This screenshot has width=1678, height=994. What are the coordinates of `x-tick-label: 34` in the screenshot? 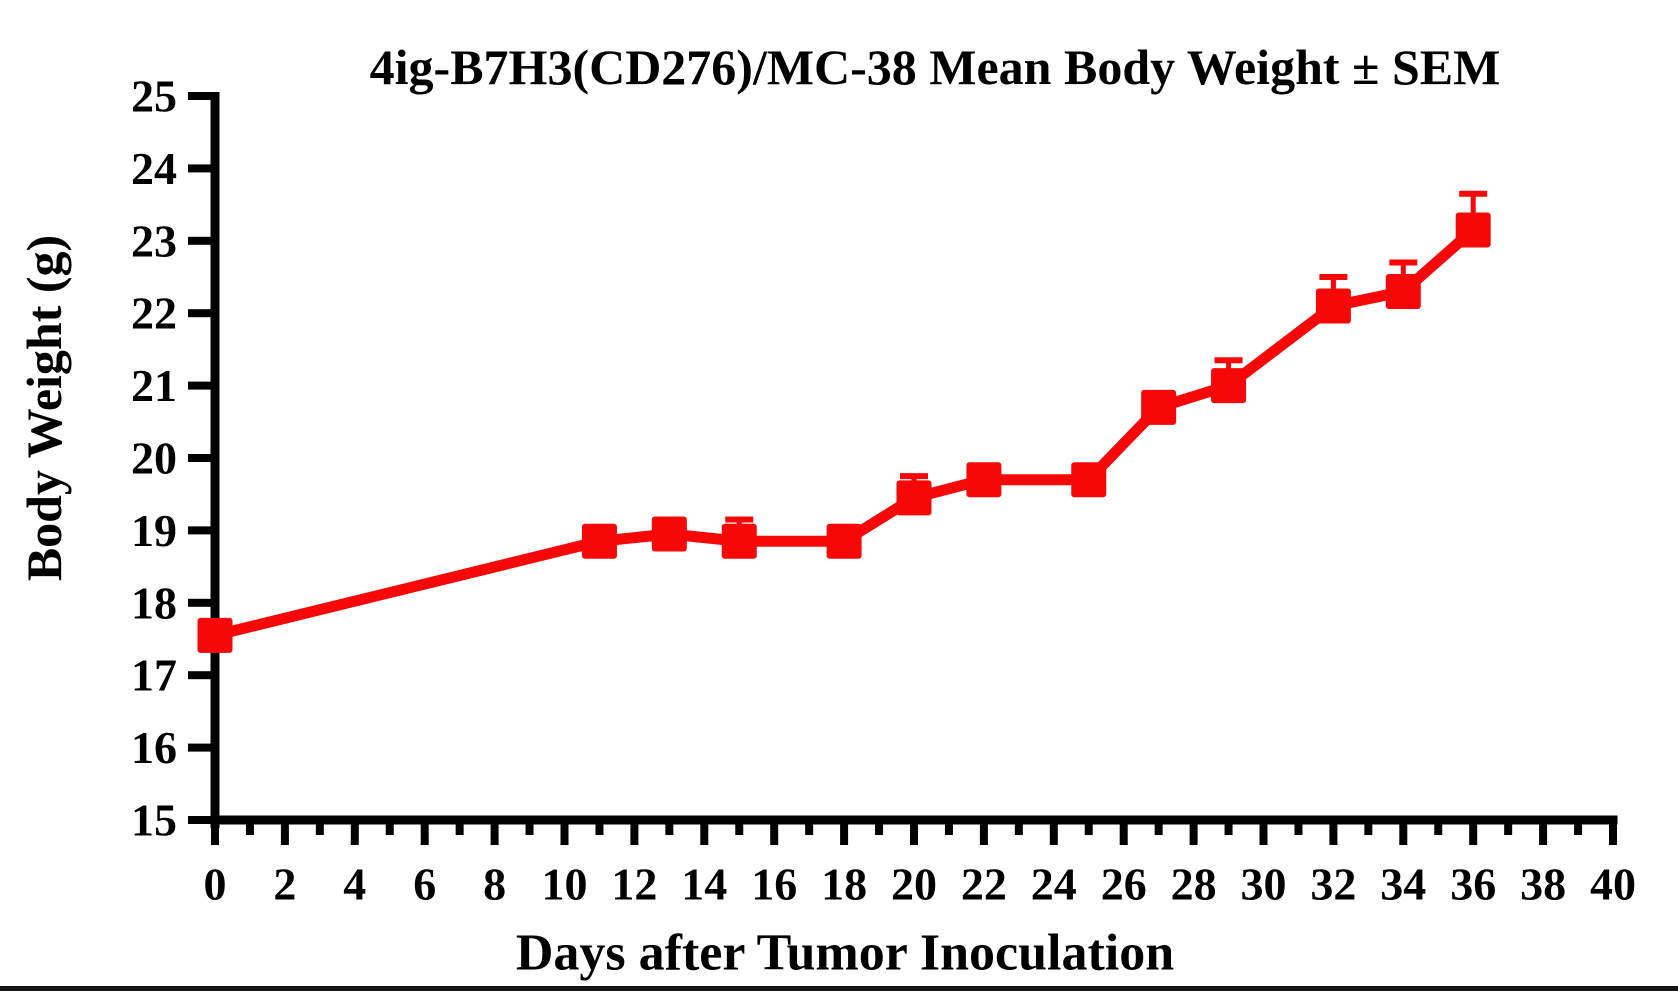 It's located at (1403, 884).